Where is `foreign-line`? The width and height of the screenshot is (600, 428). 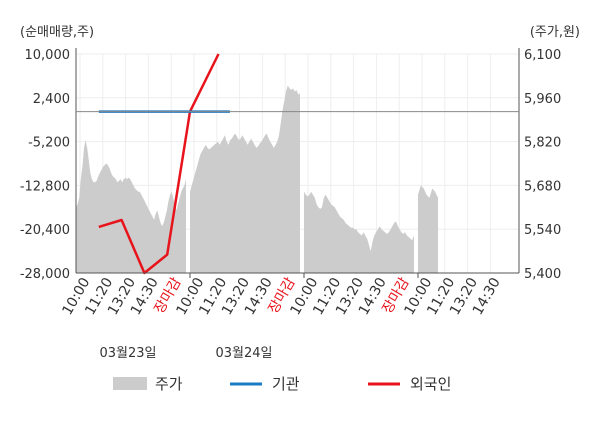 foreign-line is located at coordinates (159, 164).